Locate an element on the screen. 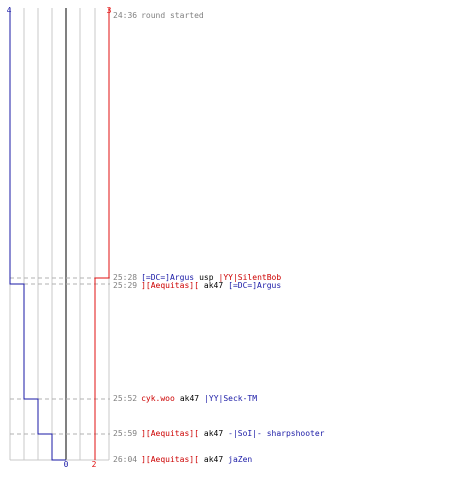  killer-name: [=DC=]Argus is located at coordinates (168, 277).